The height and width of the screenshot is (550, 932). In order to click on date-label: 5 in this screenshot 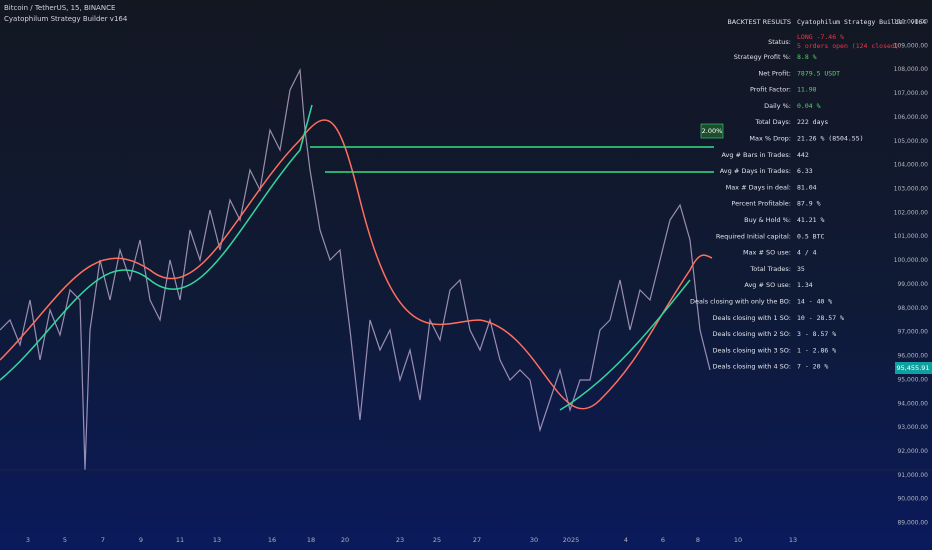, I will do `click(65, 540)`.